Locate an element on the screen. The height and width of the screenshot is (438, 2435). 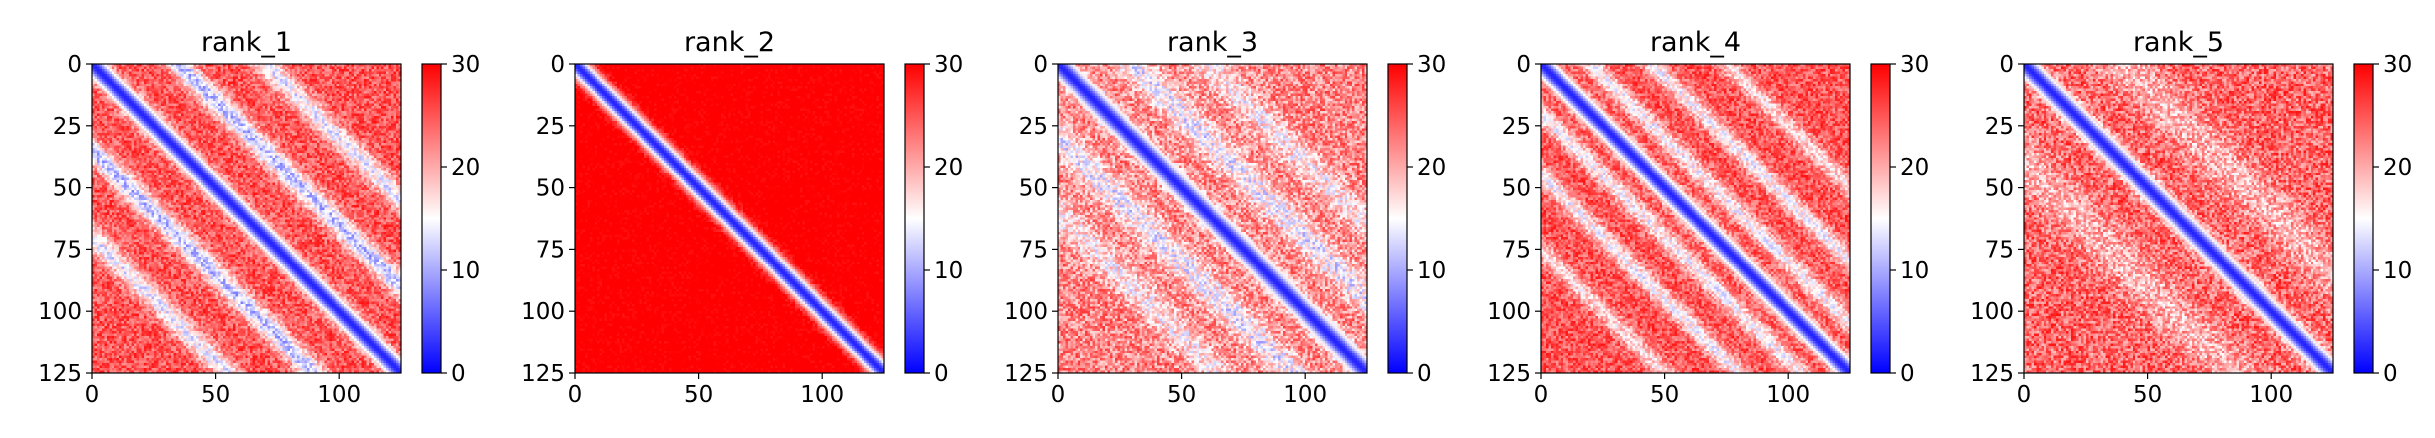
panel-title: rank_2 is located at coordinates (729, 42).